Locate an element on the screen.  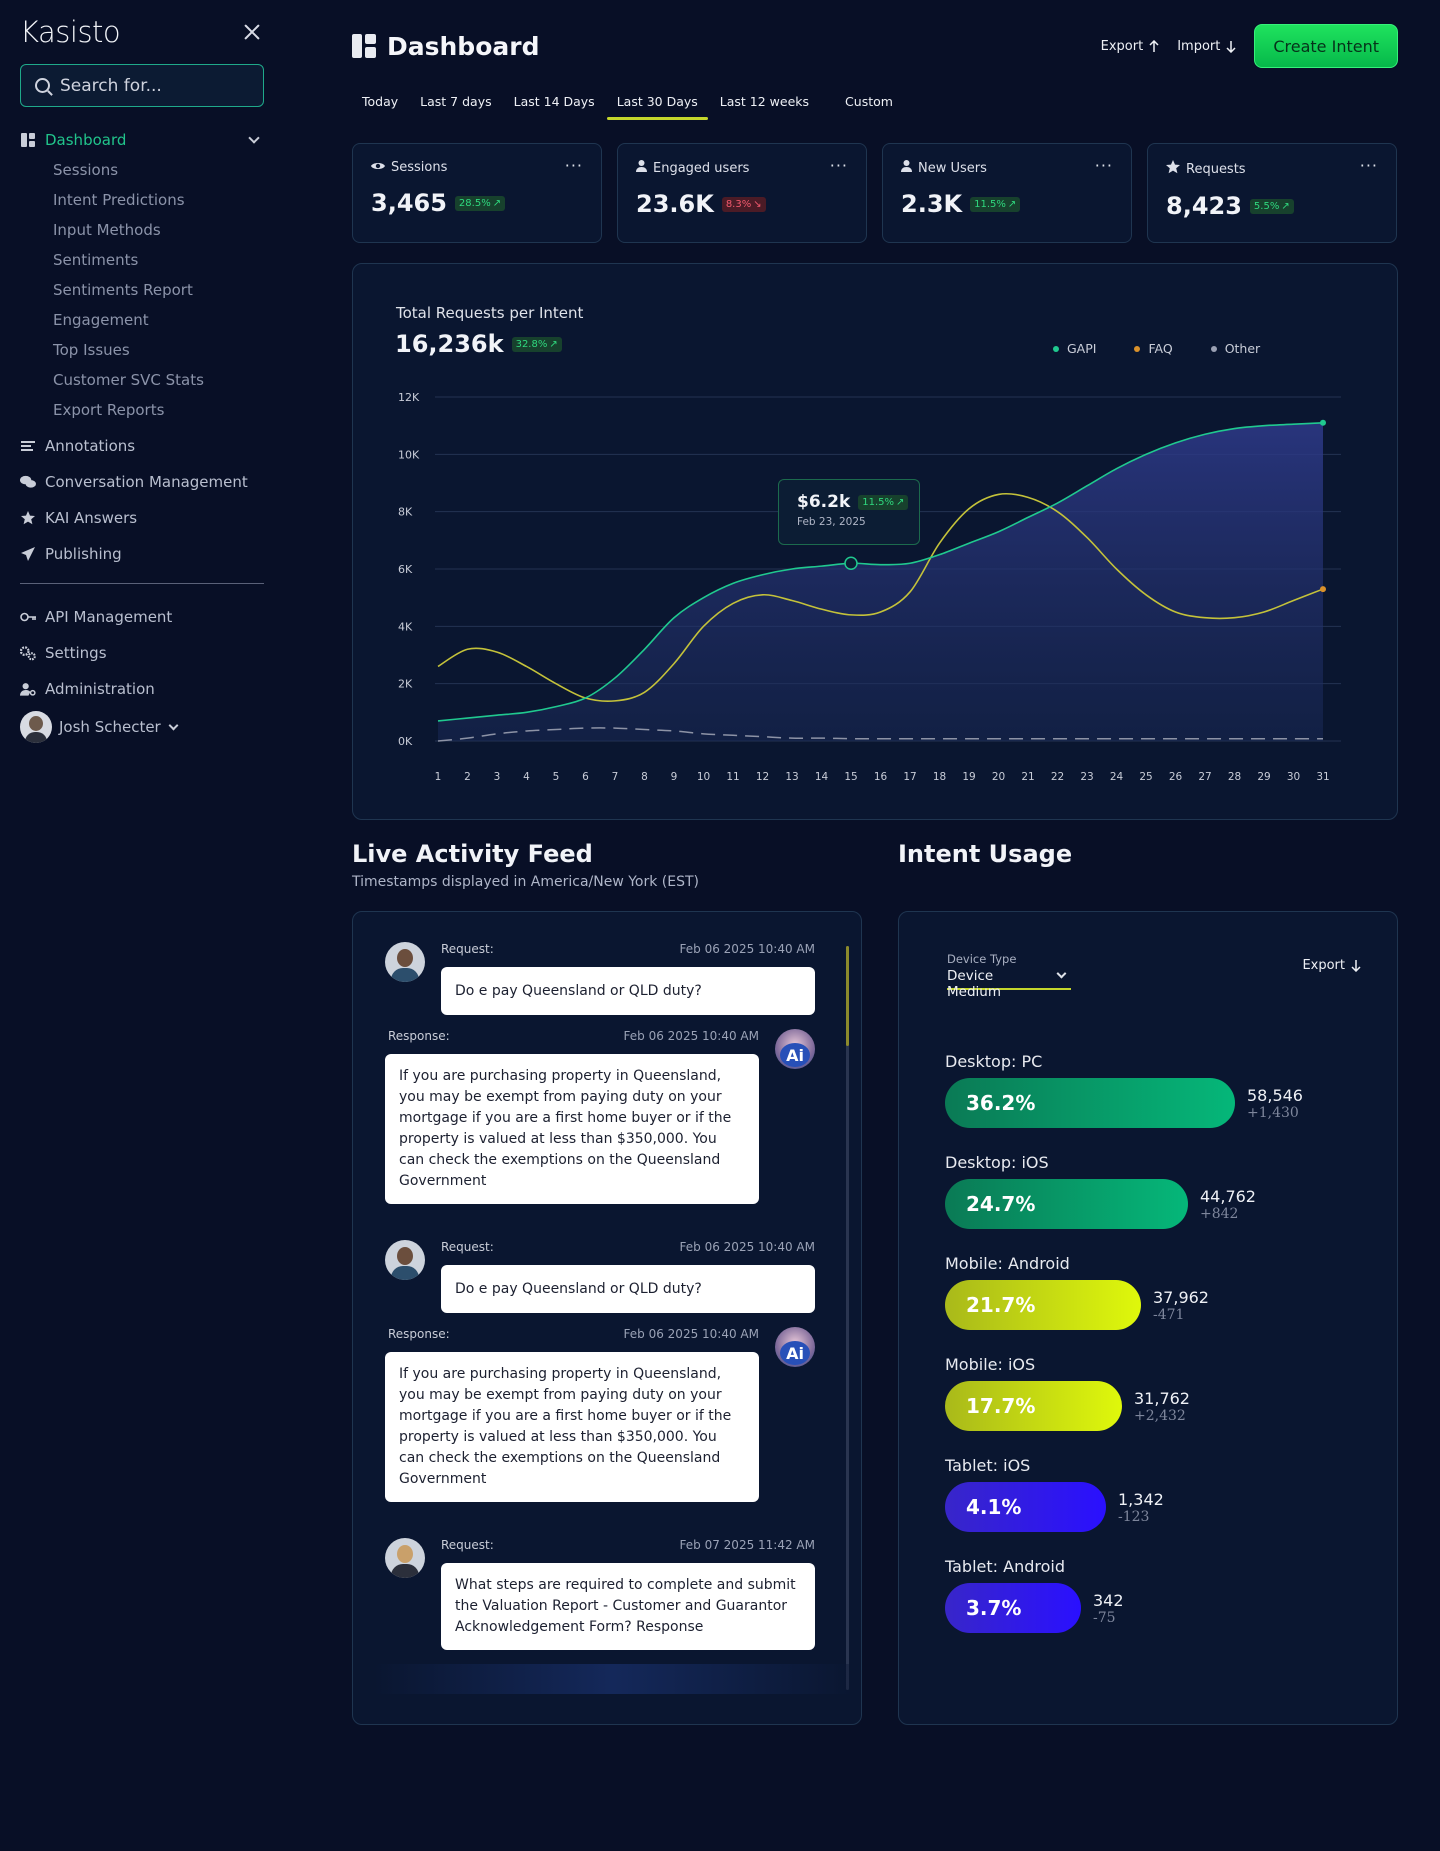
usage-device-label: Mobile: iOS is located at coordinates (990, 1364).